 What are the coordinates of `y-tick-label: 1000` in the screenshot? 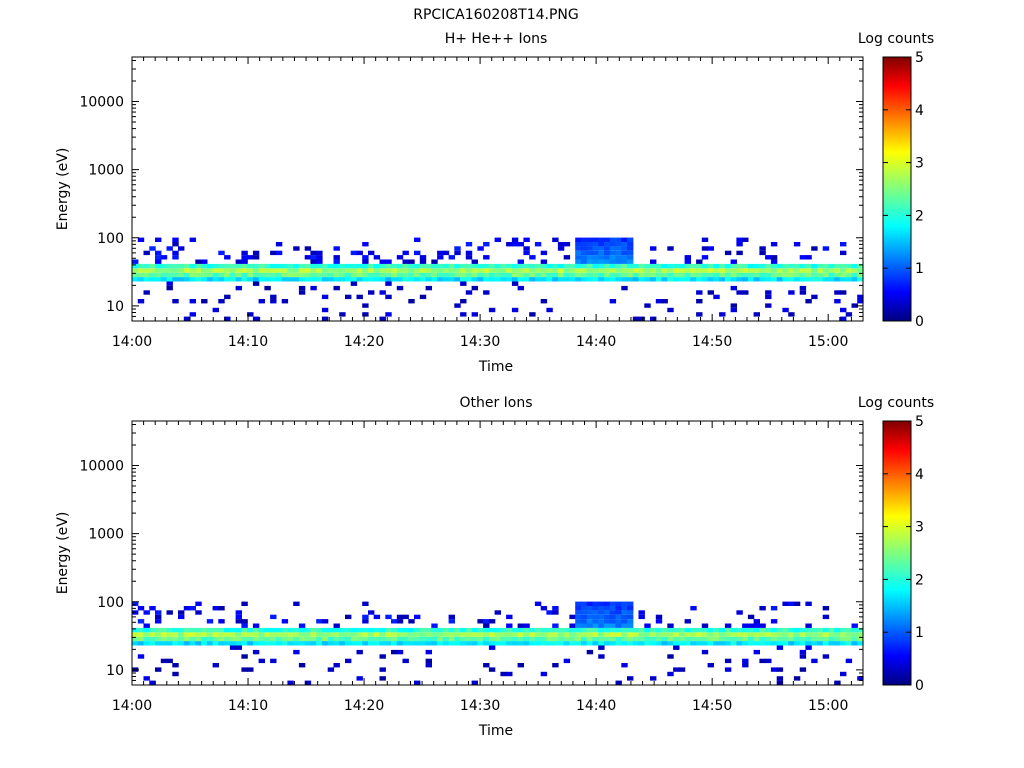 It's located at (106, 171).